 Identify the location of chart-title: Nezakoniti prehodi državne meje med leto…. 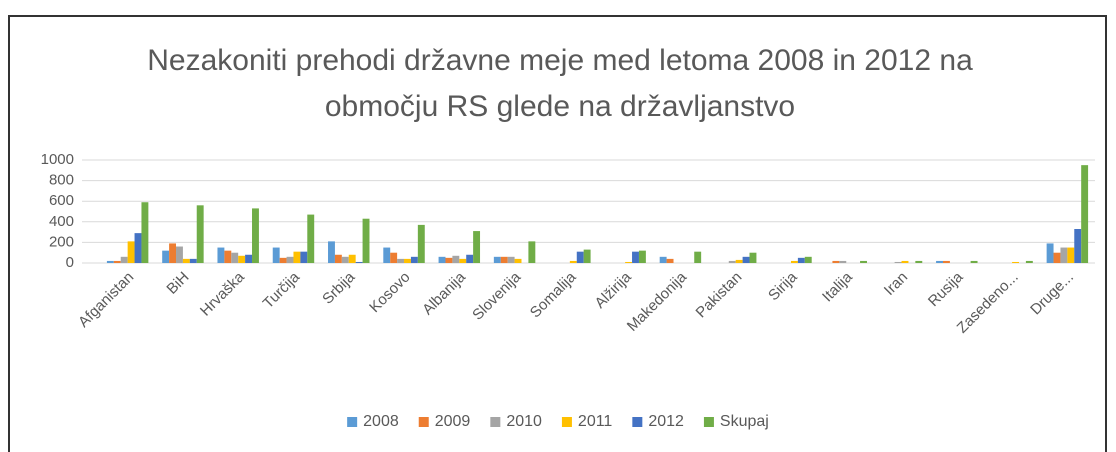
(560, 83).